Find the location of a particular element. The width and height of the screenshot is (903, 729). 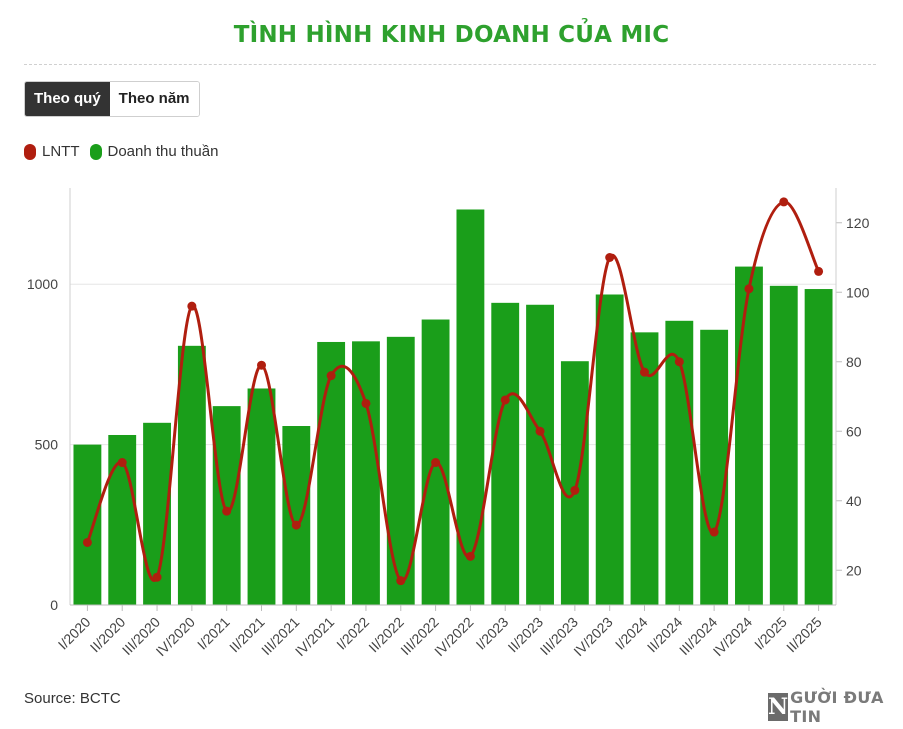

y-right-tick-label: 80 is located at coordinates (854, 362).